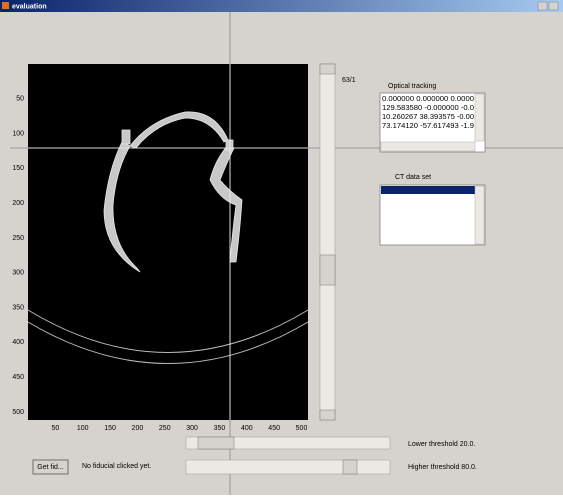 The height and width of the screenshot is (500, 563). What do you see at coordinates (165, 428) in the screenshot?
I see `x-tick-label: 250` at bounding box center [165, 428].